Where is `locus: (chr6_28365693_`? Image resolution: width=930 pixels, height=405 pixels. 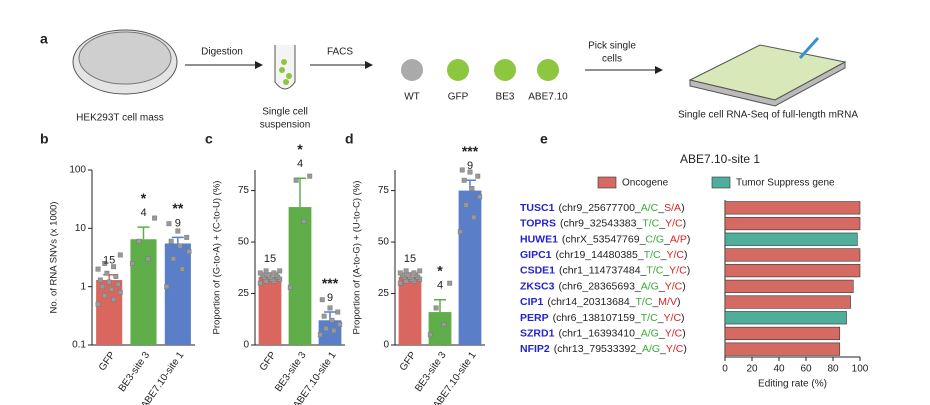
locus: (chr6_28365693_ is located at coordinates (599, 286).